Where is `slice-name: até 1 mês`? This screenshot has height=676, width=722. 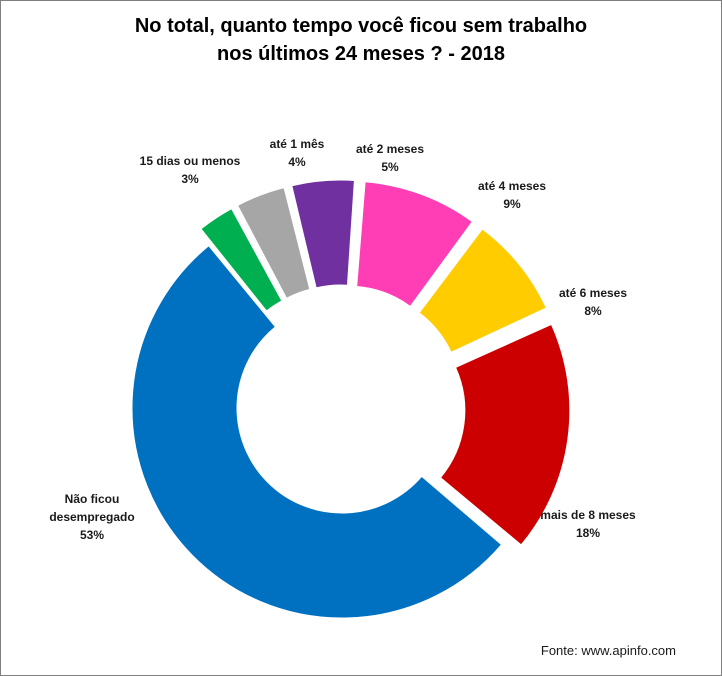 slice-name: até 1 mês is located at coordinates (297, 144).